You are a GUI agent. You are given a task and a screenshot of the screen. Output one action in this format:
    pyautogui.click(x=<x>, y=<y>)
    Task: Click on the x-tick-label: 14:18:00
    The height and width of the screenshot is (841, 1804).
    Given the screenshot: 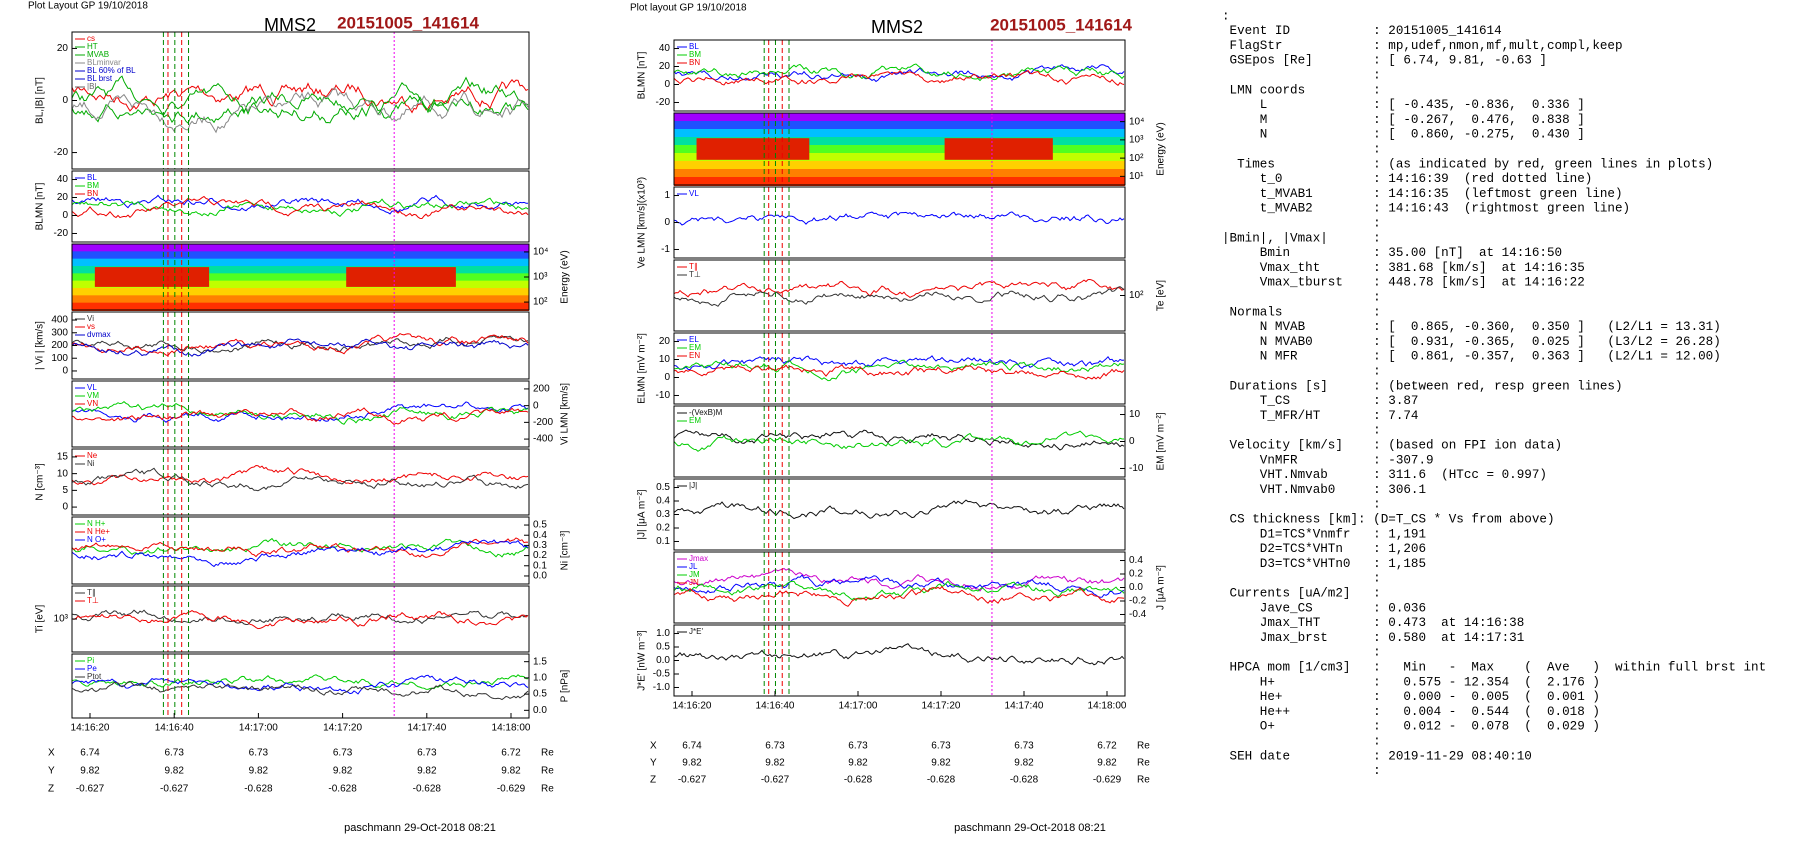 What is the action you would take?
    pyautogui.click(x=1107, y=706)
    